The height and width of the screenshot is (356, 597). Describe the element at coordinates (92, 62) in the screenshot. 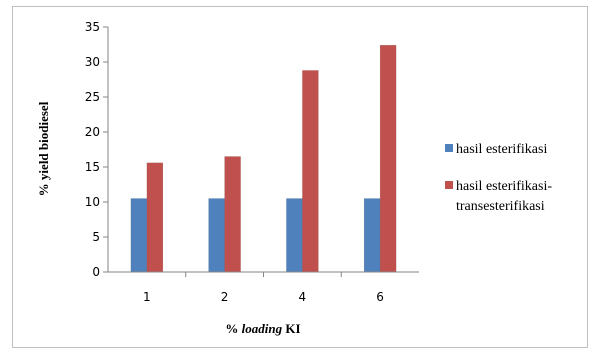

I see `y-tick-label: 30` at that location.